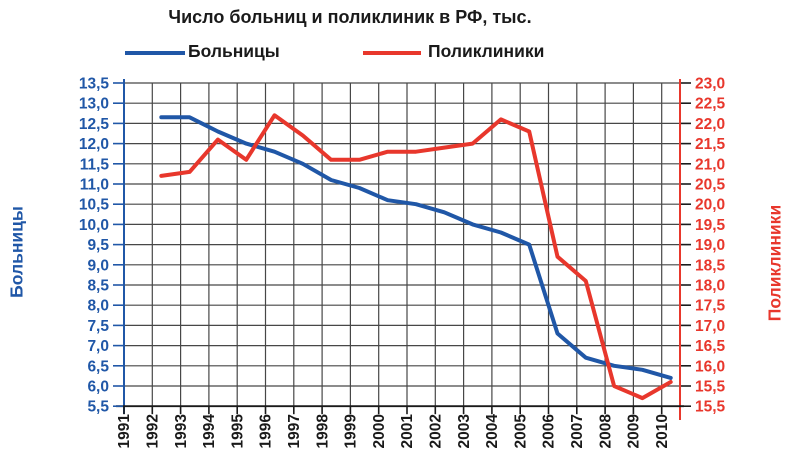  I want to click on svg-text: 1995, so click(237, 431).